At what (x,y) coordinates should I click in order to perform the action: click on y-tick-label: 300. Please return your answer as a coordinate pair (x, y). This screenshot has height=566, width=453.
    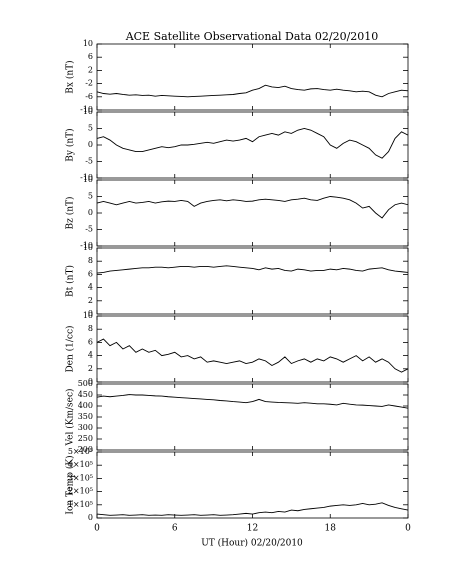
    Looking at the image, I should click on (85, 427).